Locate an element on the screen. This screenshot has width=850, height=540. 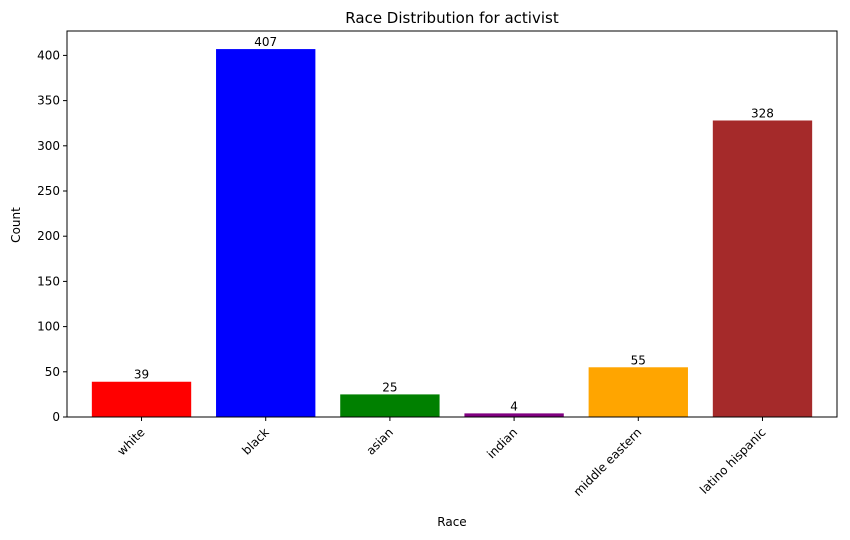
x-tick-label: white is located at coordinates (131, 441).